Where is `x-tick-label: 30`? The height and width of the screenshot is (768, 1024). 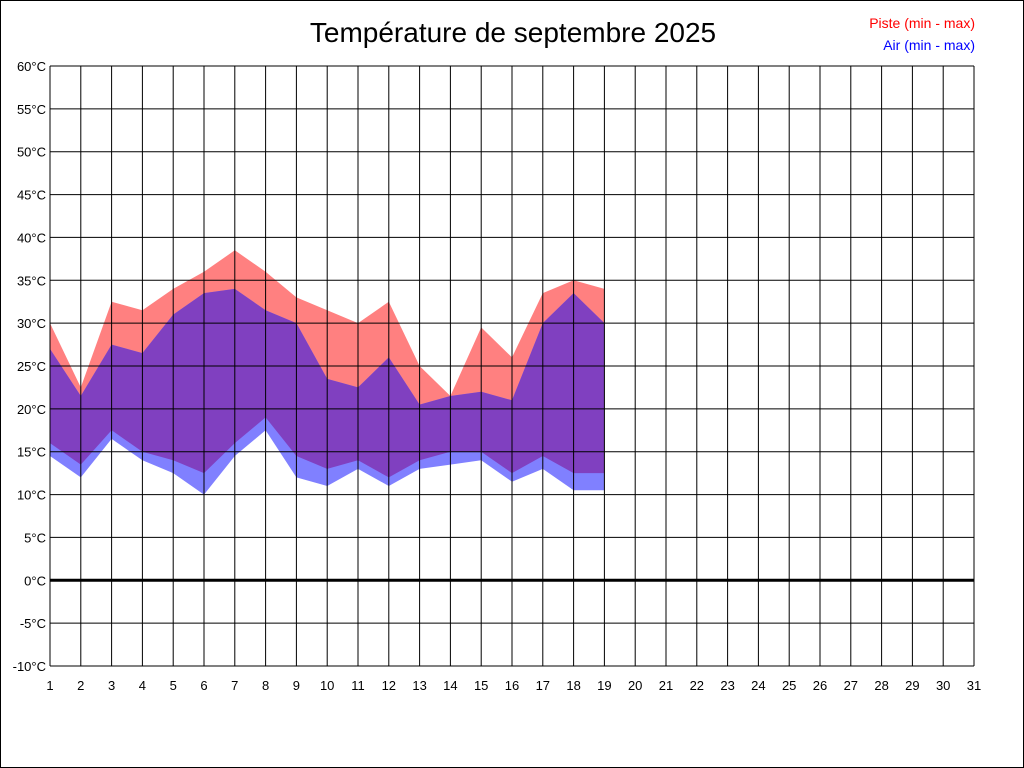 x-tick-label: 30 is located at coordinates (943, 685).